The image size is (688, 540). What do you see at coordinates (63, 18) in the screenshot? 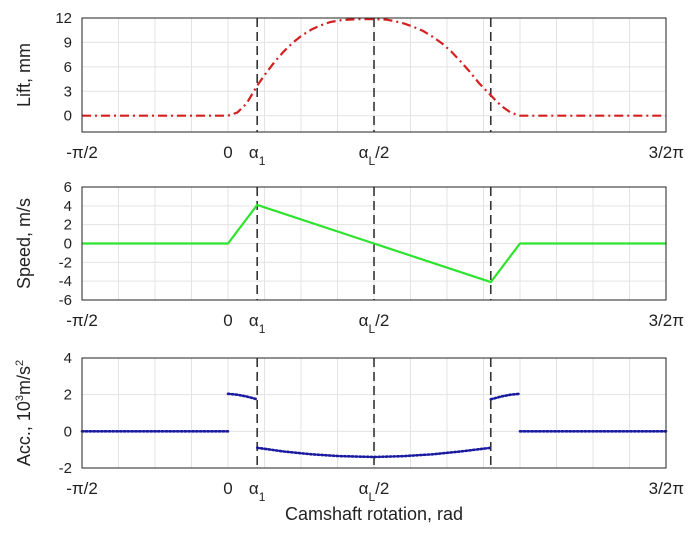
I see `y-tick-label: 12` at bounding box center [63, 18].